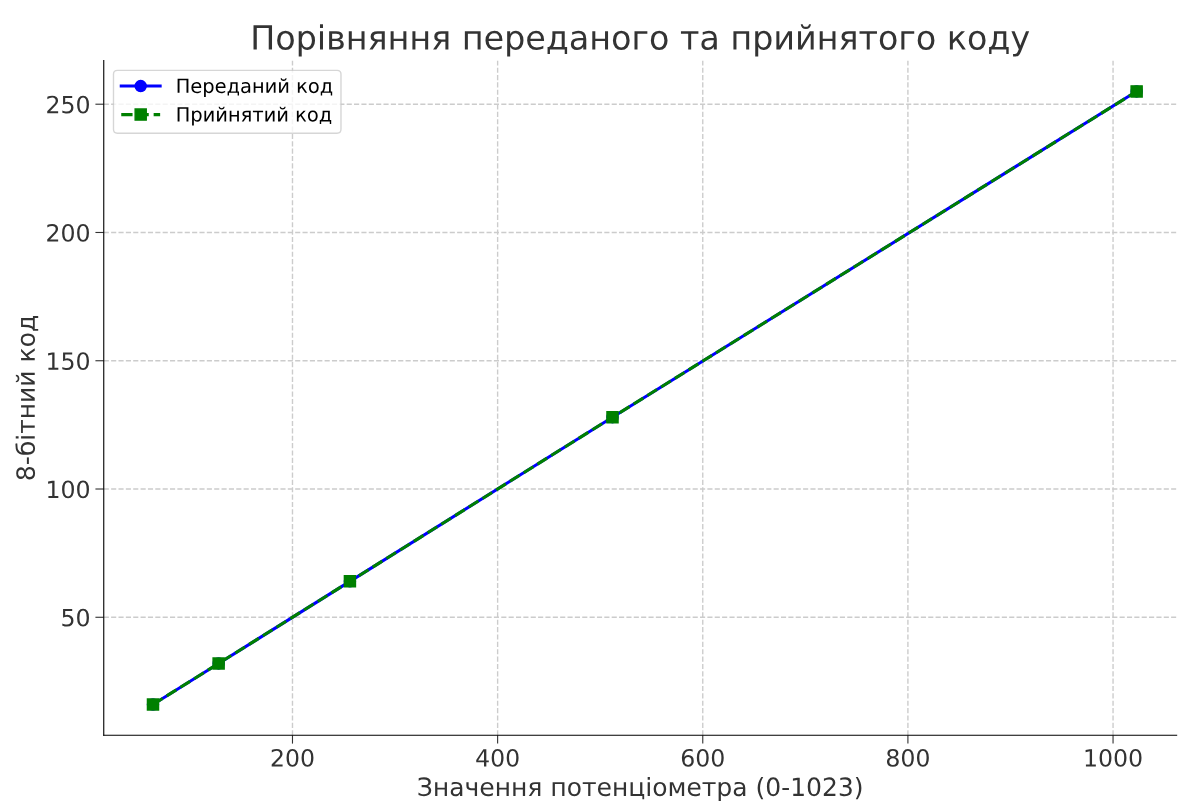  I want to click on x-tick-label: 1000, so click(1113, 757).